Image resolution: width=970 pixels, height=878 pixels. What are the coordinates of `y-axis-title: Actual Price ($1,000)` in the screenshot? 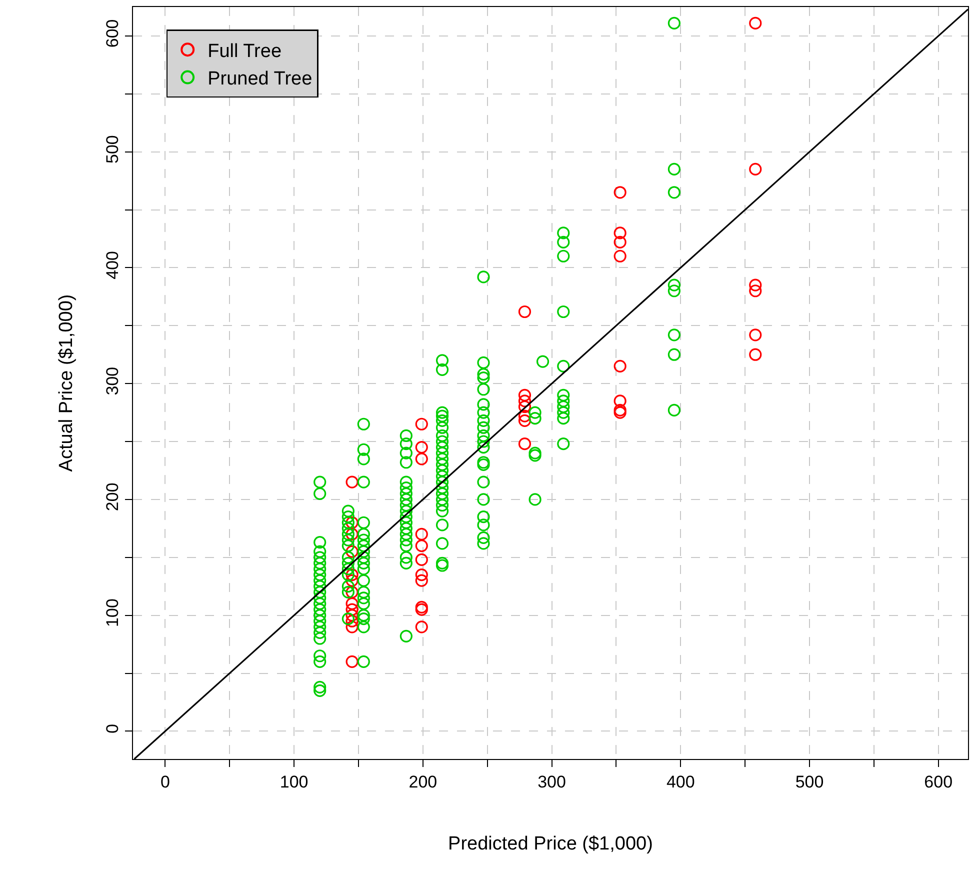 It's located at (66, 383).